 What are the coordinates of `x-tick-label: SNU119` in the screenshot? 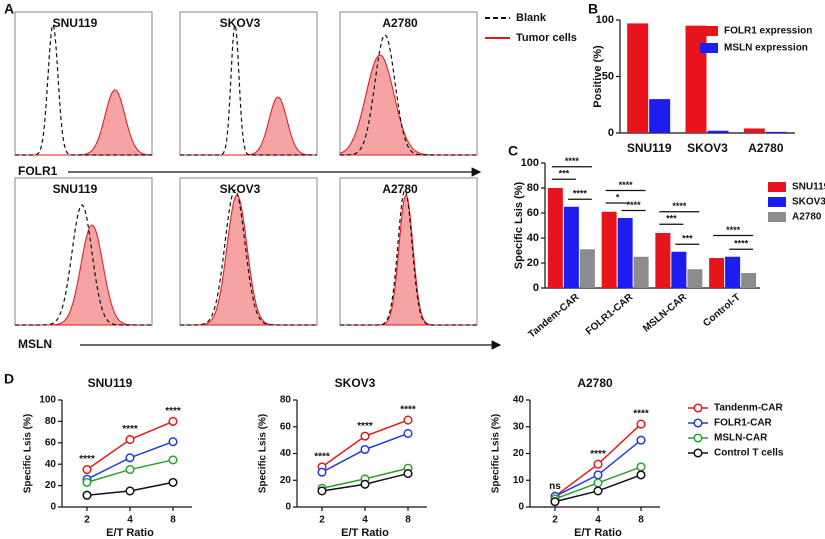 It's located at (649, 148).